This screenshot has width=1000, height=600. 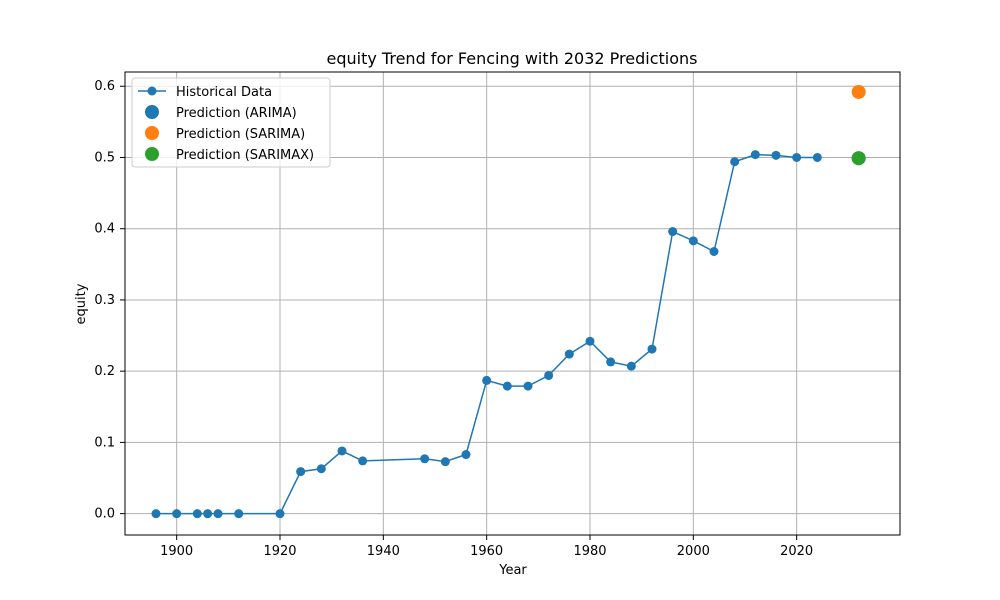 What do you see at coordinates (104, 300) in the screenshot?
I see `y-tick-label: 0.3` at bounding box center [104, 300].